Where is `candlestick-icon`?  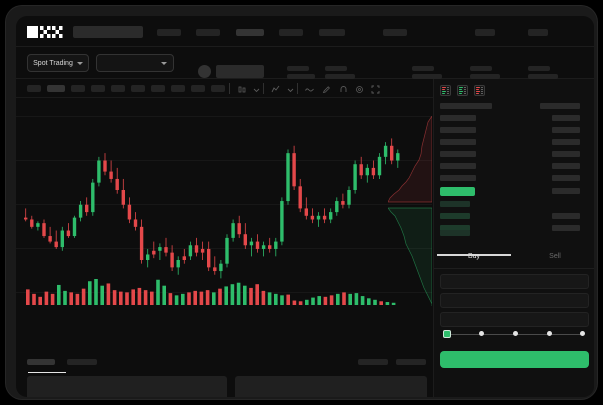 candlestick-icon is located at coordinates (241, 88).